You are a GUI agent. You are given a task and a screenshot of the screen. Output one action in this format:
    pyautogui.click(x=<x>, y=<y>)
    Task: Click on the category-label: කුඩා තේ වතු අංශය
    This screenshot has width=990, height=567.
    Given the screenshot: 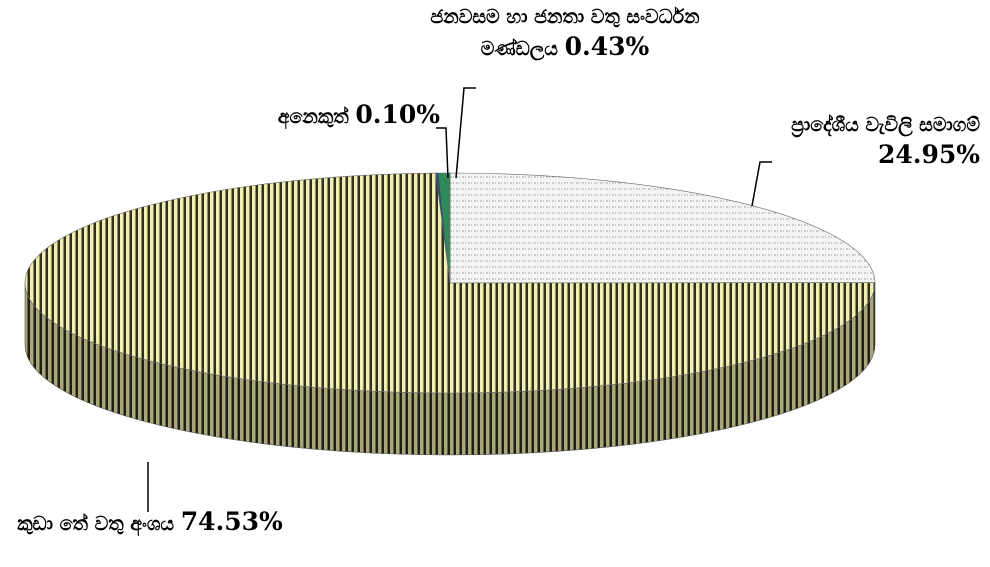 What is the action you would take?
    pyautogui.click(x=96, y=524)
    